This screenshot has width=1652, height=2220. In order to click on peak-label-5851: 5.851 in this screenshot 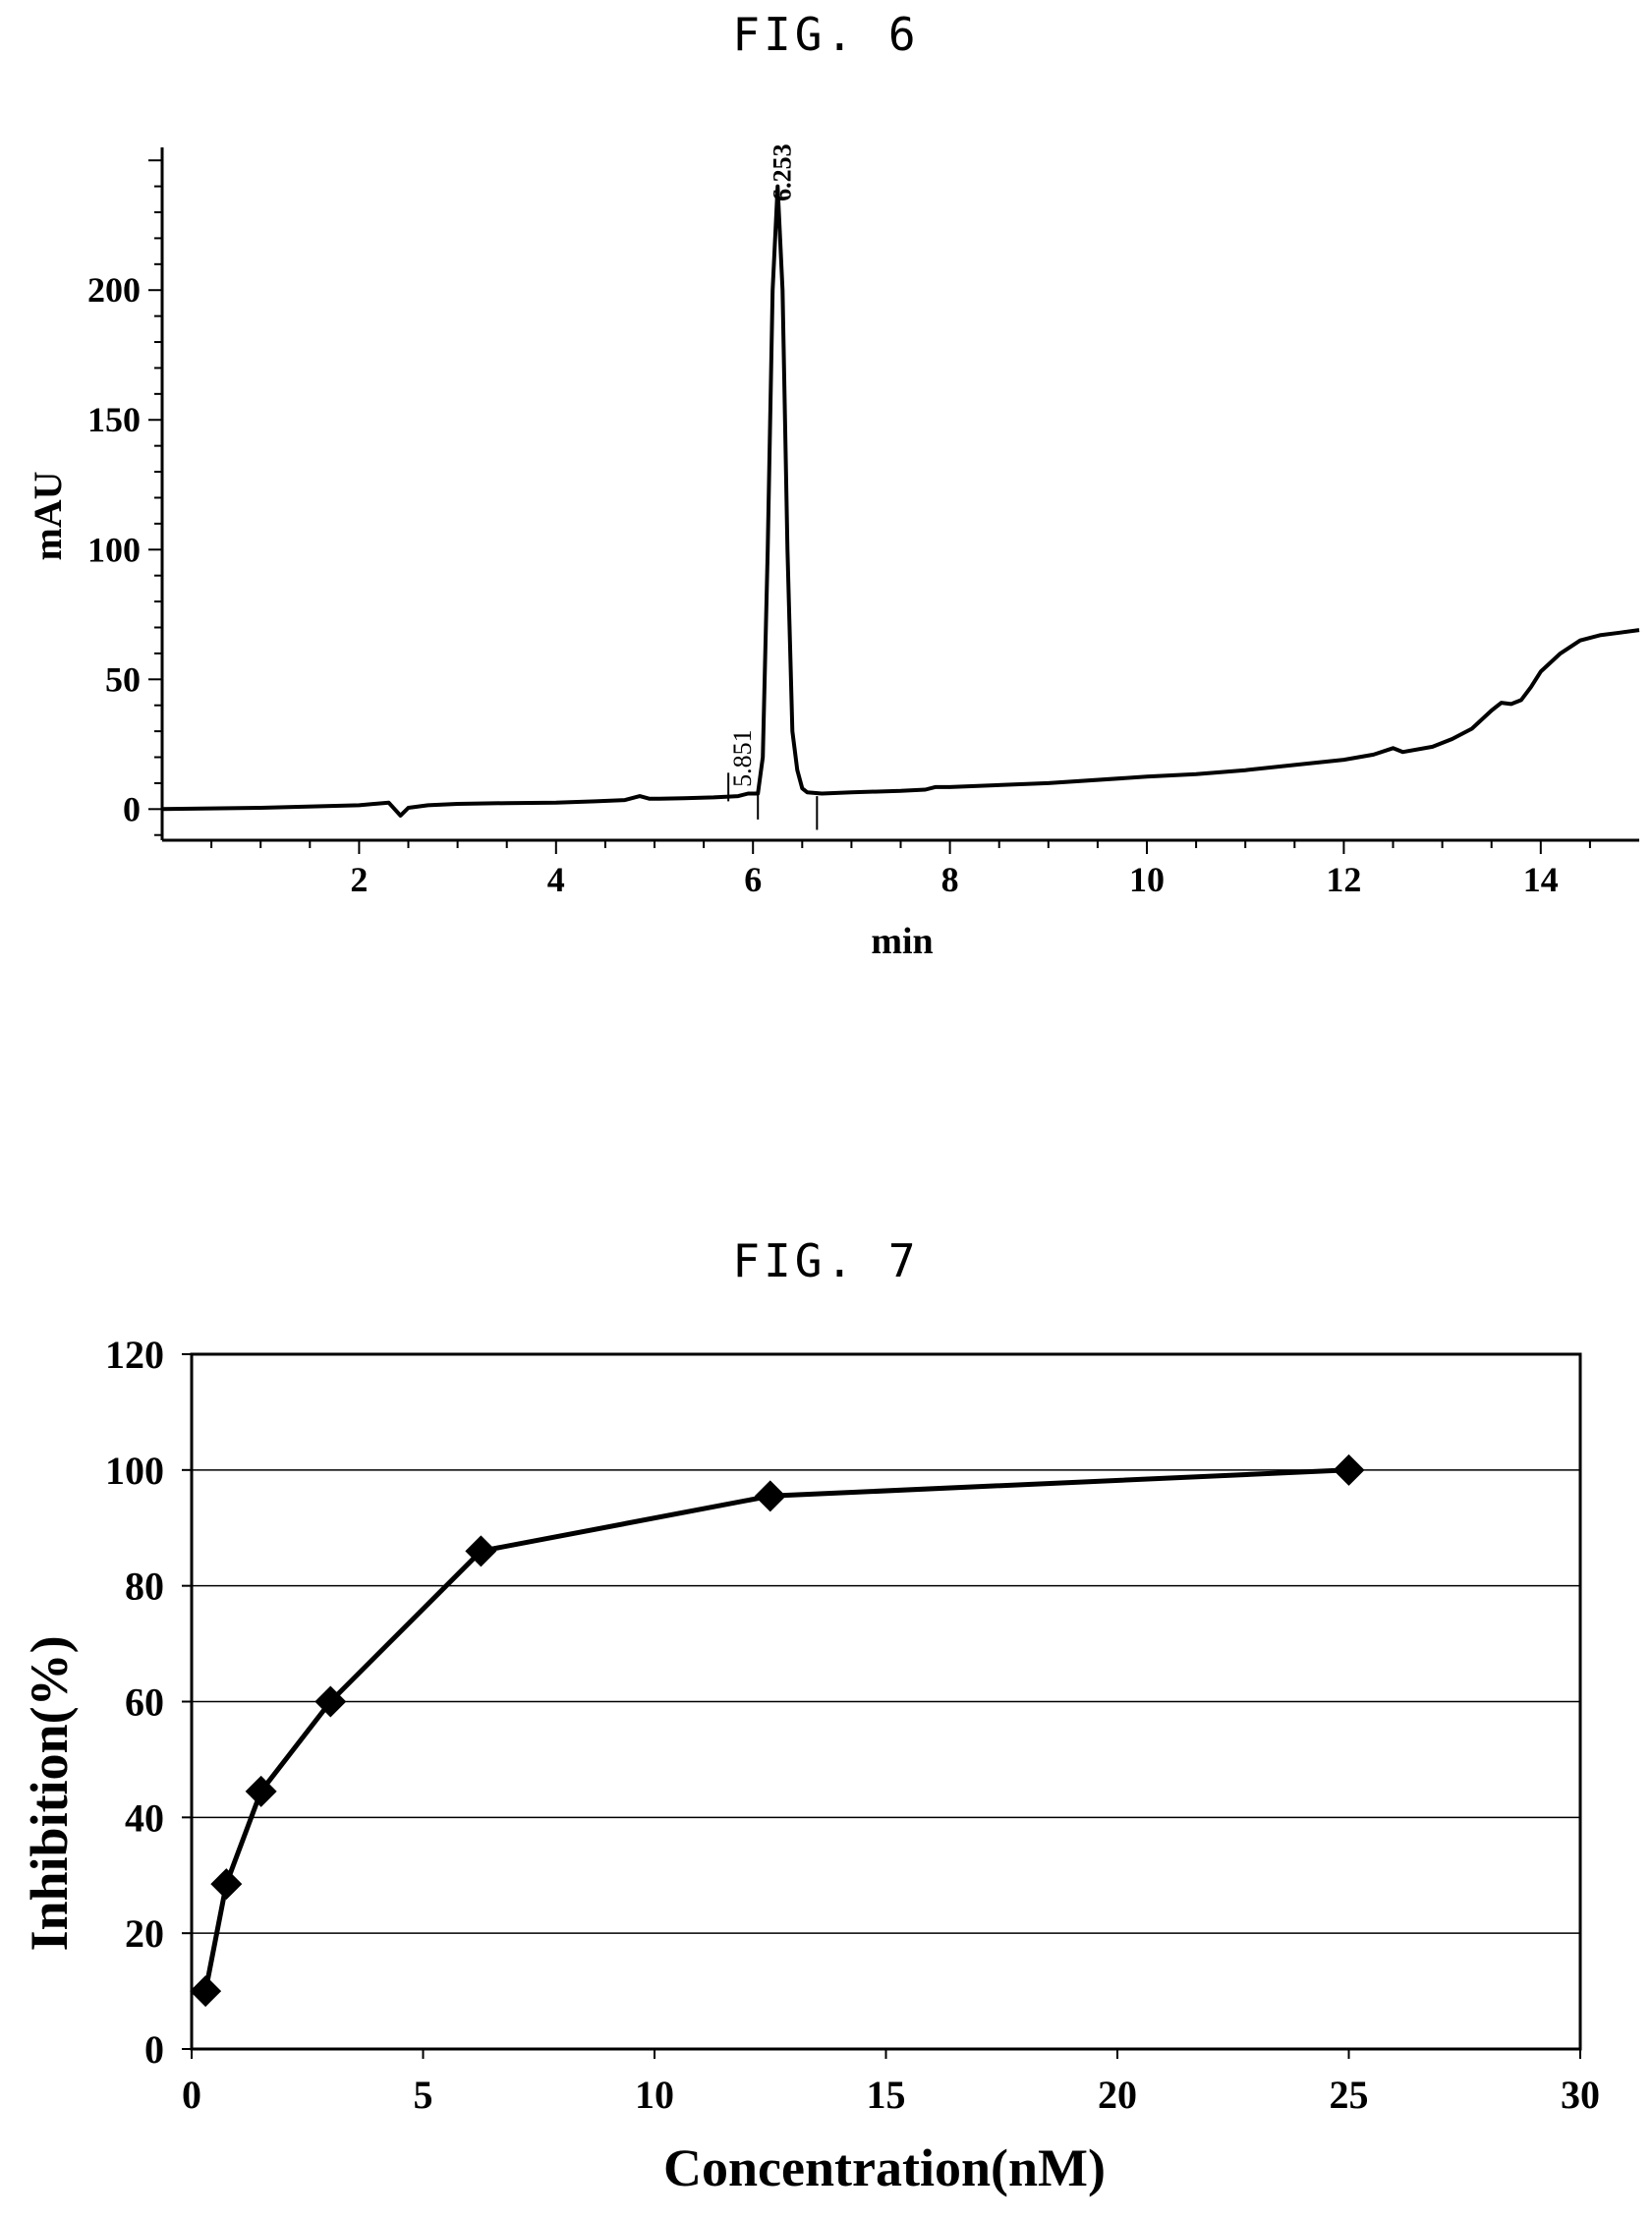, I will do `click(742, 758)`.